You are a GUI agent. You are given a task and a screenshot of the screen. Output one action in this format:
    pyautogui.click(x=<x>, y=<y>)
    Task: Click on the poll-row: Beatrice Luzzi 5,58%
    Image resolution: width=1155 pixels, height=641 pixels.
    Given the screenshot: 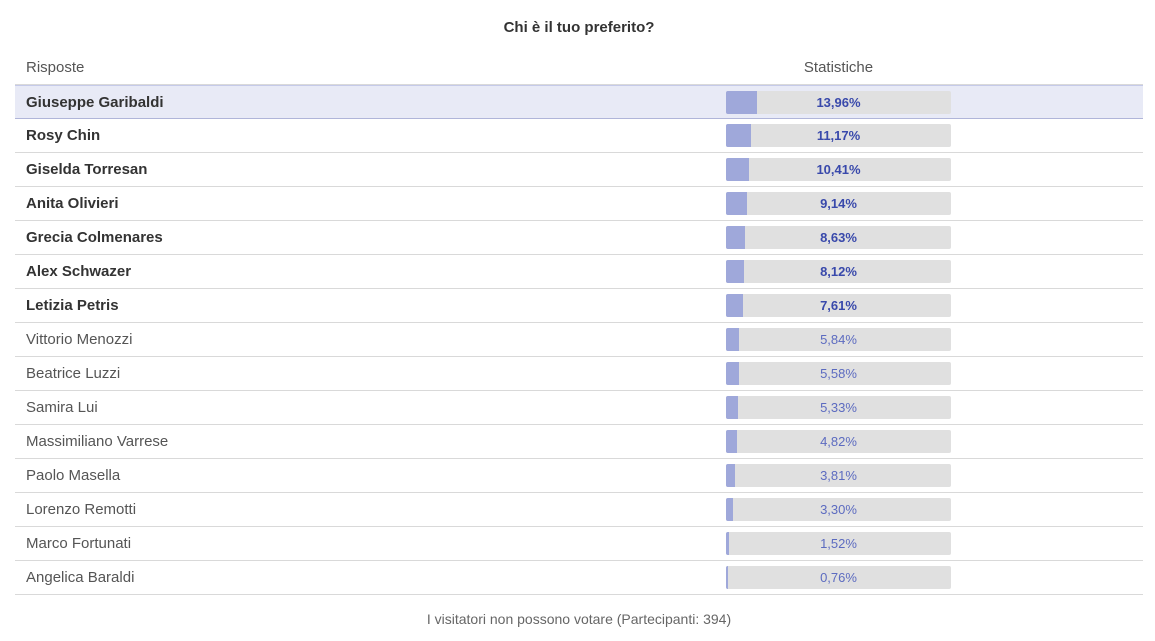 What is the action you would take?
    pyautogui.click(x=579, y=374)
    